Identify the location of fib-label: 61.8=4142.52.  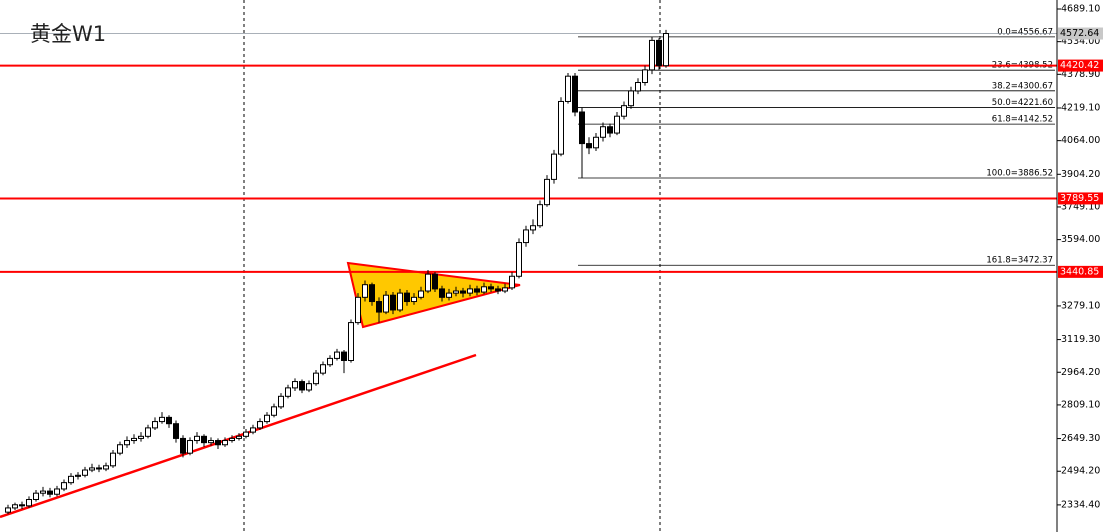
(1022, 120).